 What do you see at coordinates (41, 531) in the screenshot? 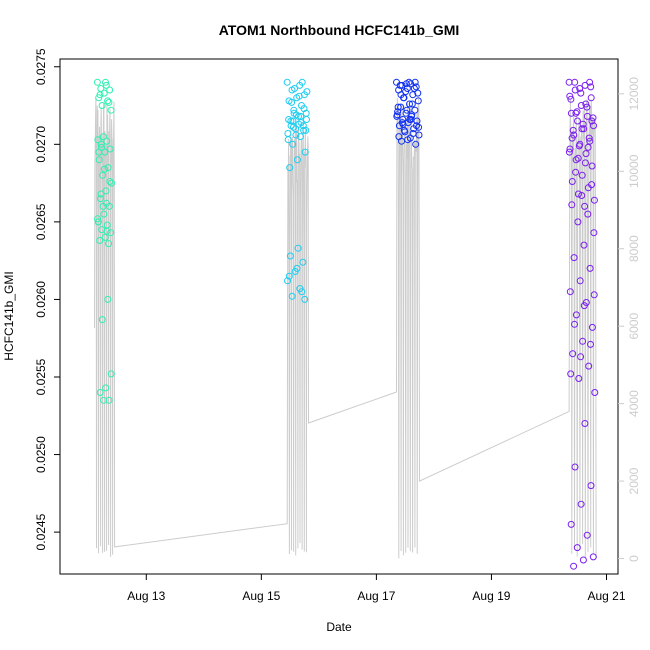
I see `y-tick-label: 0.0245` at bounding box center [41, 531].